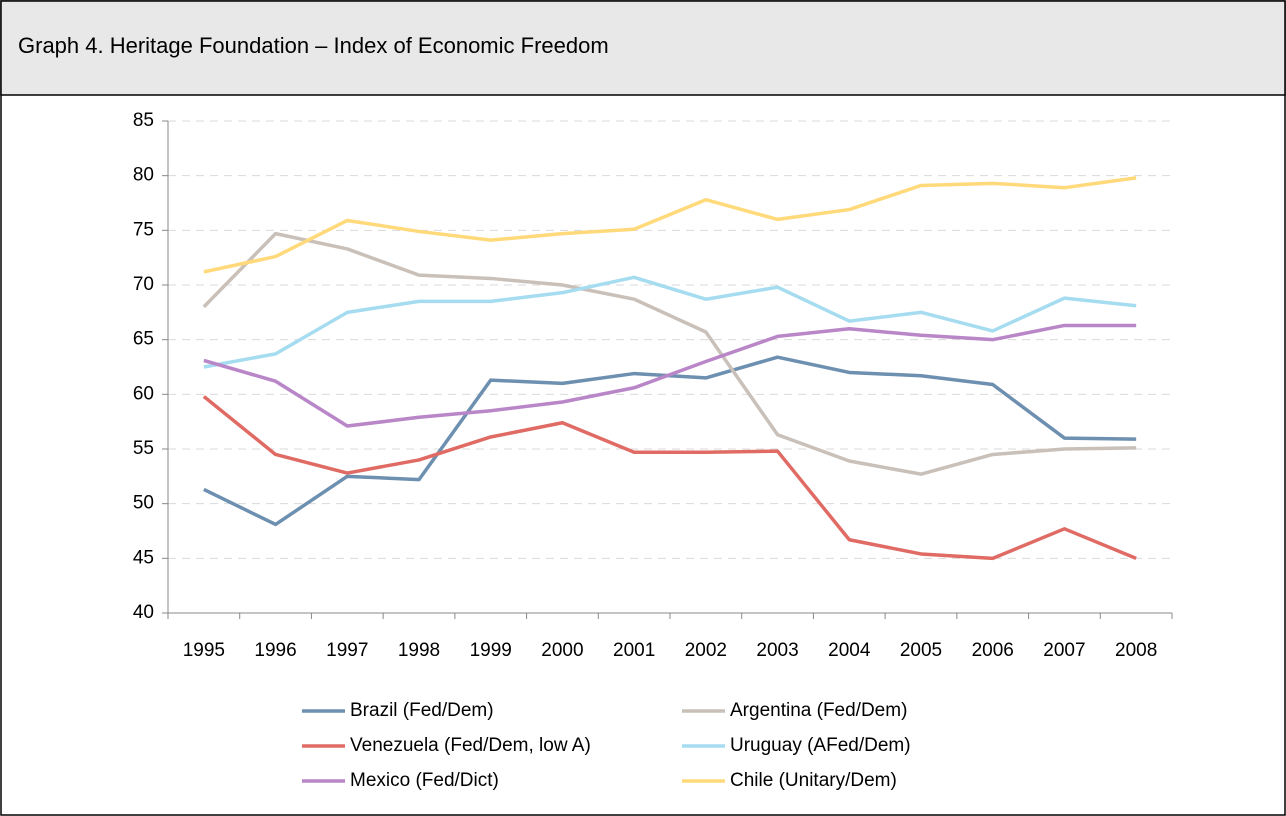 This screenshot has width=1286, height=816. What do you see at coordinates (143, 175) in the screenshot?
I see `y-tick-label: 80` at bounding box center [143, 175].